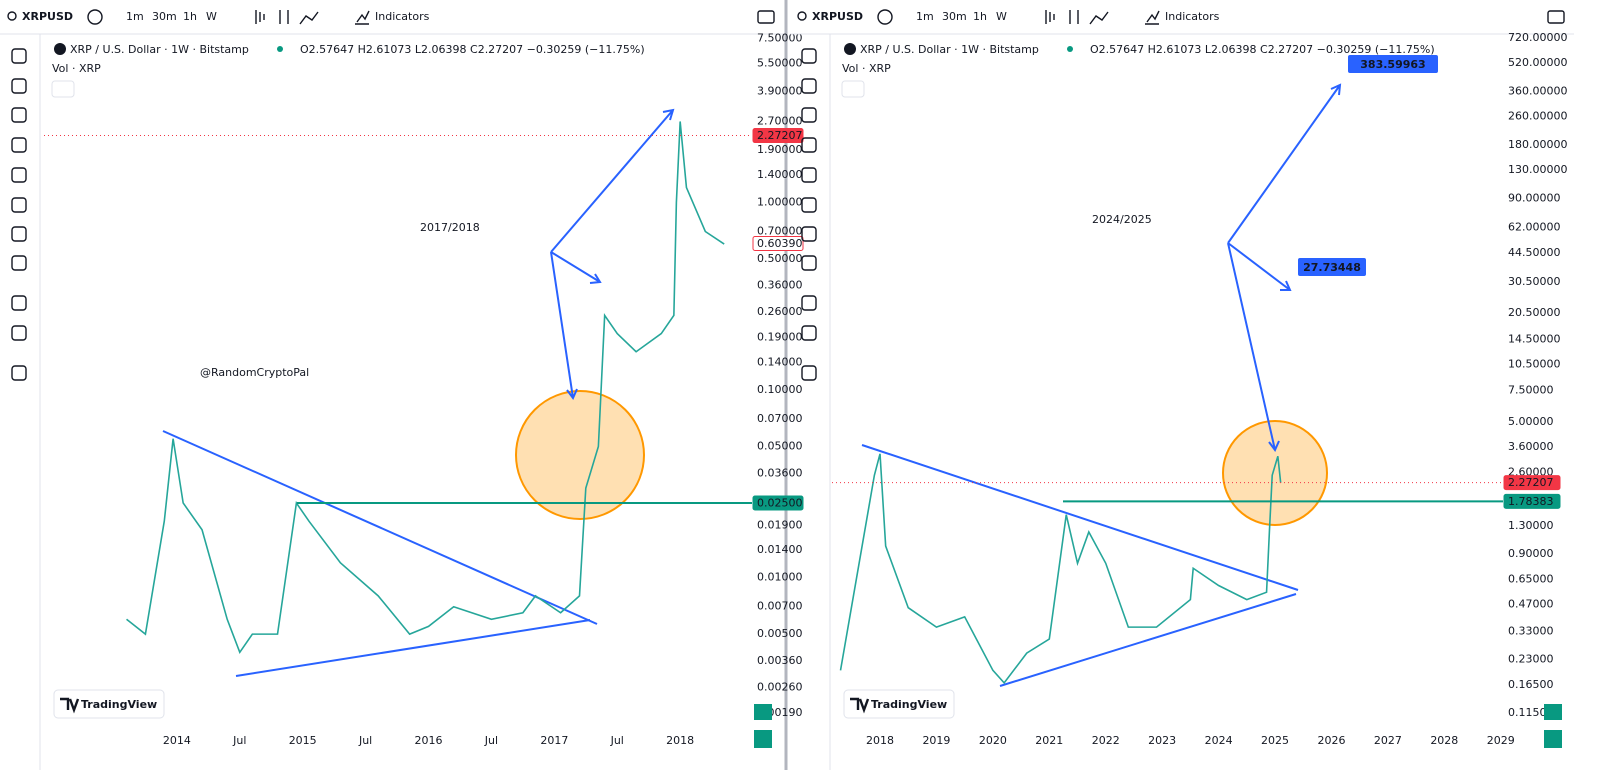 This screenshot has width=1603, height=770. I want to click on x-tick-label: 2024, so click(1219, 740).